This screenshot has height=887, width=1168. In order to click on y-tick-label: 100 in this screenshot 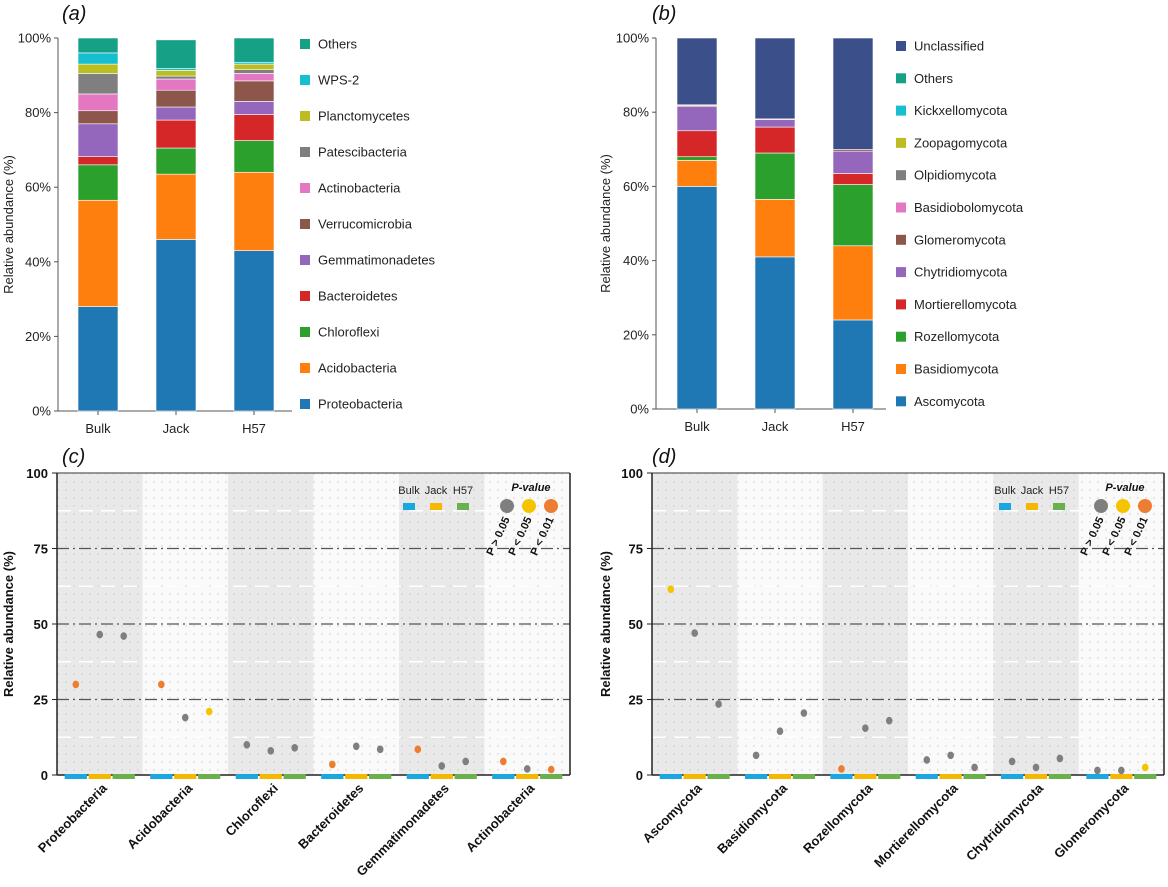, I will do `click(37, 473)`.